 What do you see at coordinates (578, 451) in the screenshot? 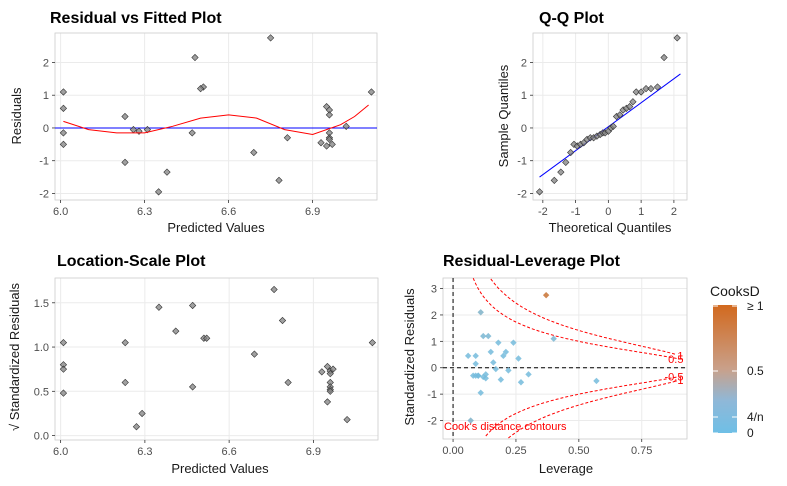
I see `x-tick-label: 0.50` at bounding box center [578, 451].